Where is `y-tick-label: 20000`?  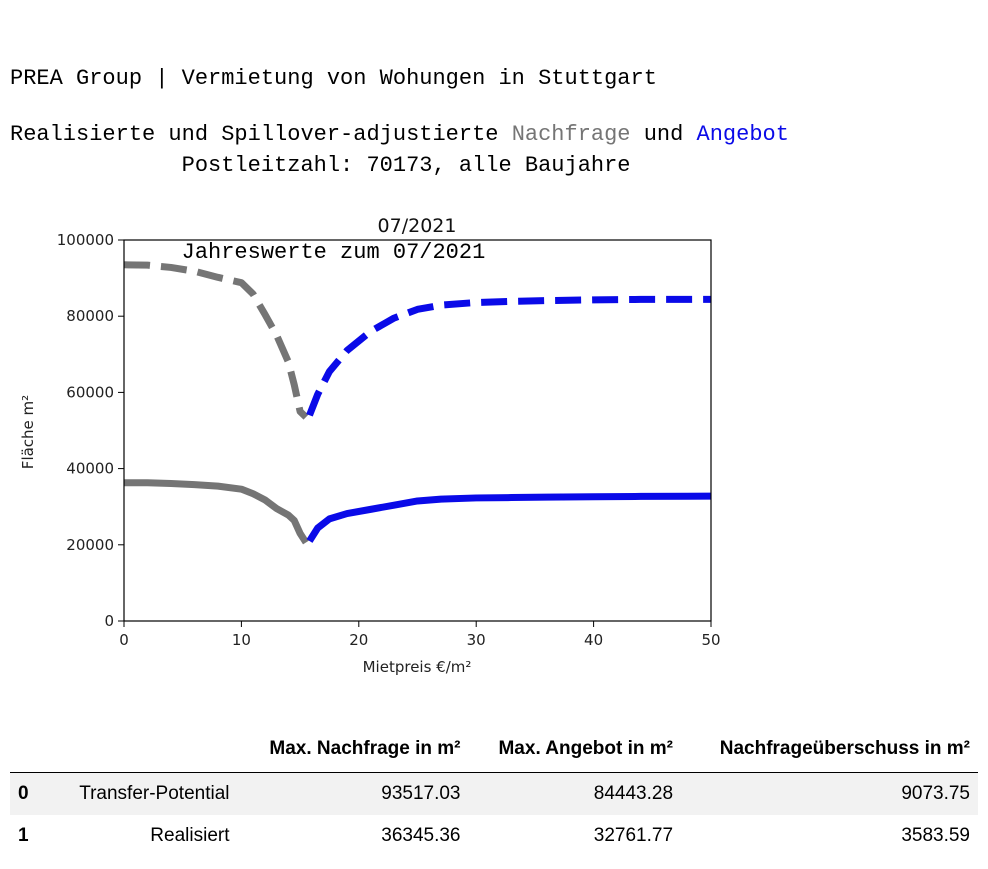
y-tick-label: 20000 is located at coordinates (90, 545).